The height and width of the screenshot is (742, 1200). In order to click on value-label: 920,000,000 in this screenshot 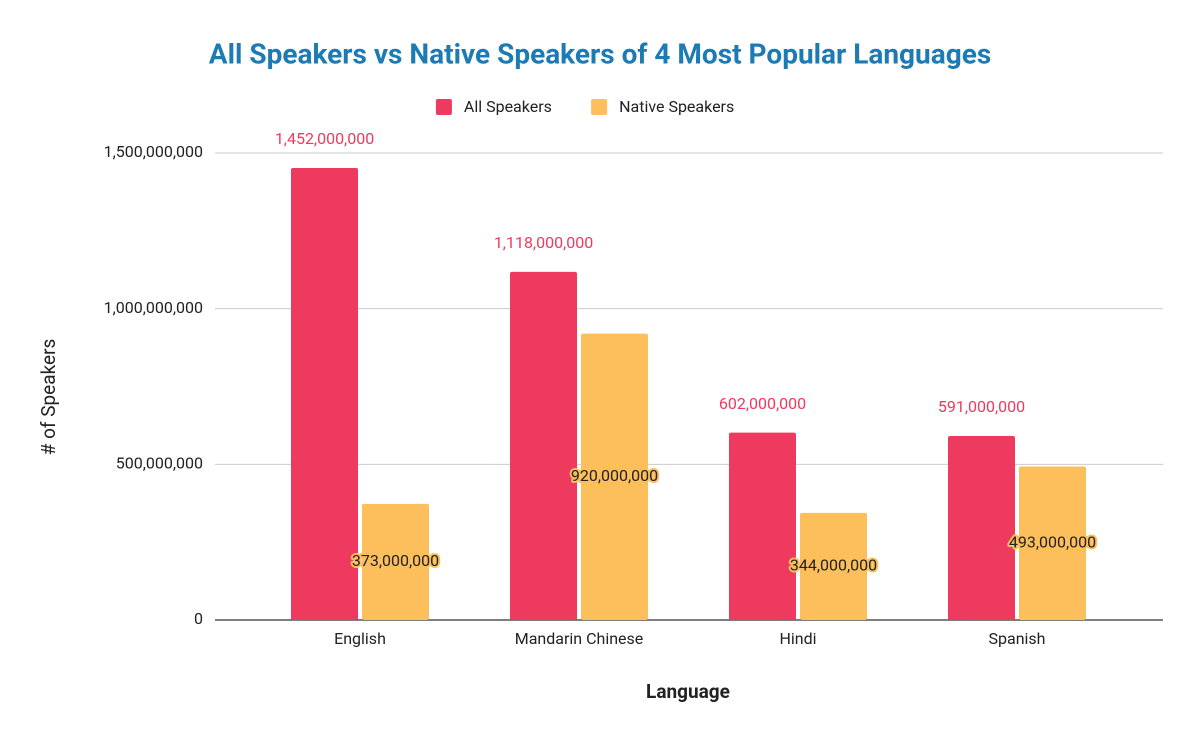, I will do `click(614, 475)`.